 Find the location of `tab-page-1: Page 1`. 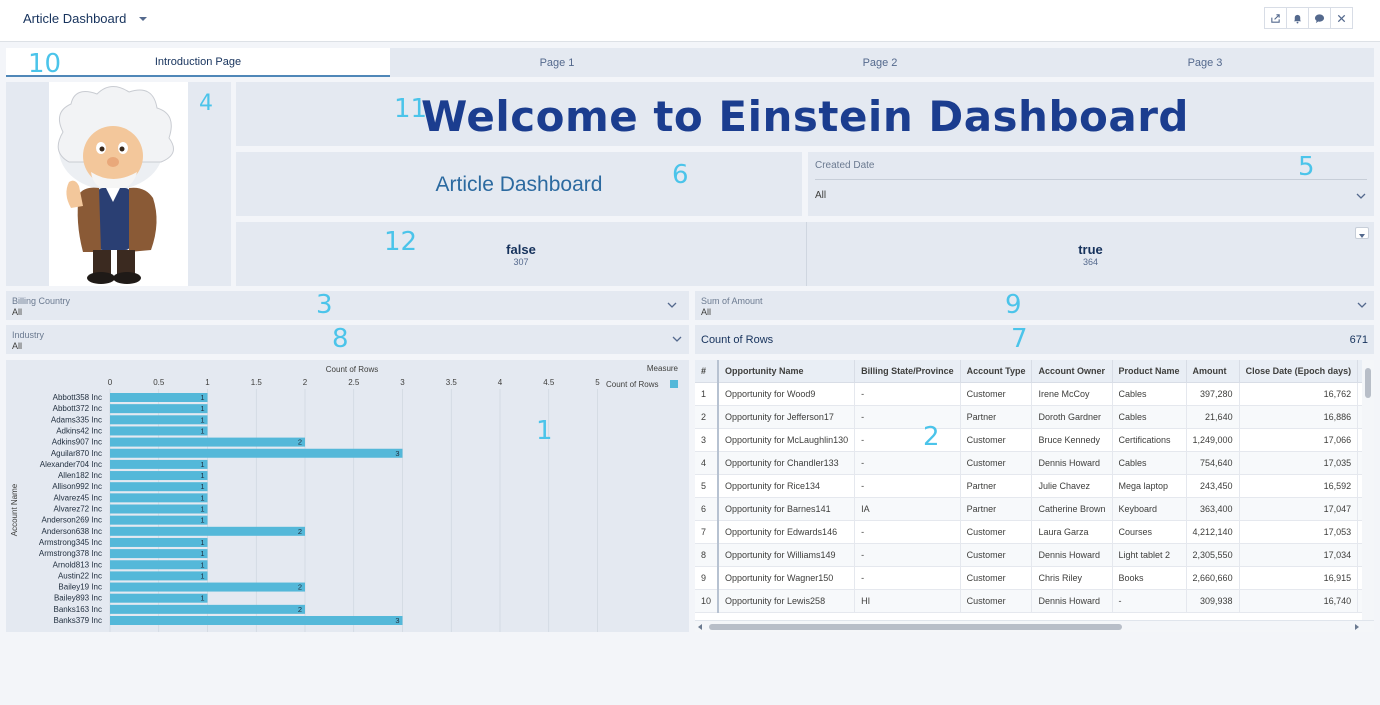

tab-page-1: Page 1 is located at coordinates (557, 62).